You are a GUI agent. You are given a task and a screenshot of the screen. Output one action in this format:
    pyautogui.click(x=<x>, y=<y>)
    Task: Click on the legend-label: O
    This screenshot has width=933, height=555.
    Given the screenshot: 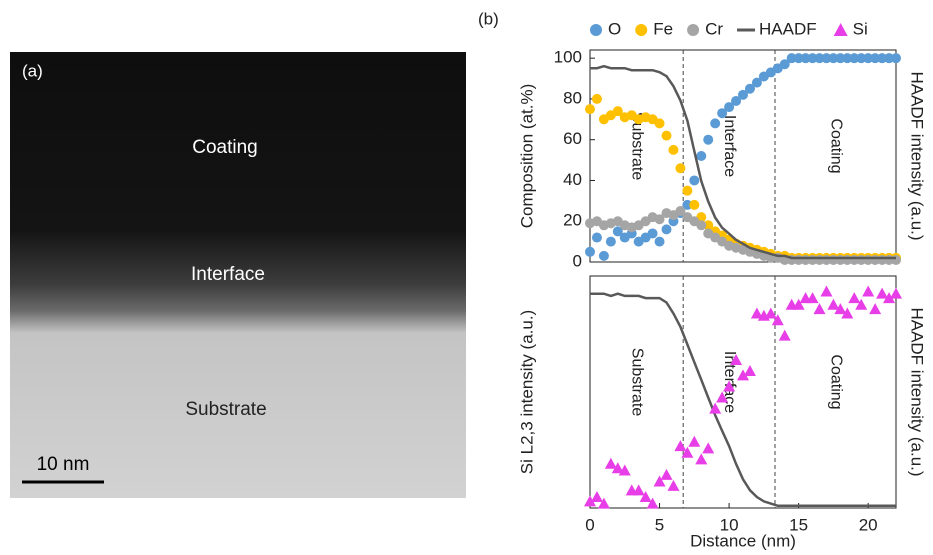 What is the action you would take?
    pyautogui.click(x=614, y=28)
    